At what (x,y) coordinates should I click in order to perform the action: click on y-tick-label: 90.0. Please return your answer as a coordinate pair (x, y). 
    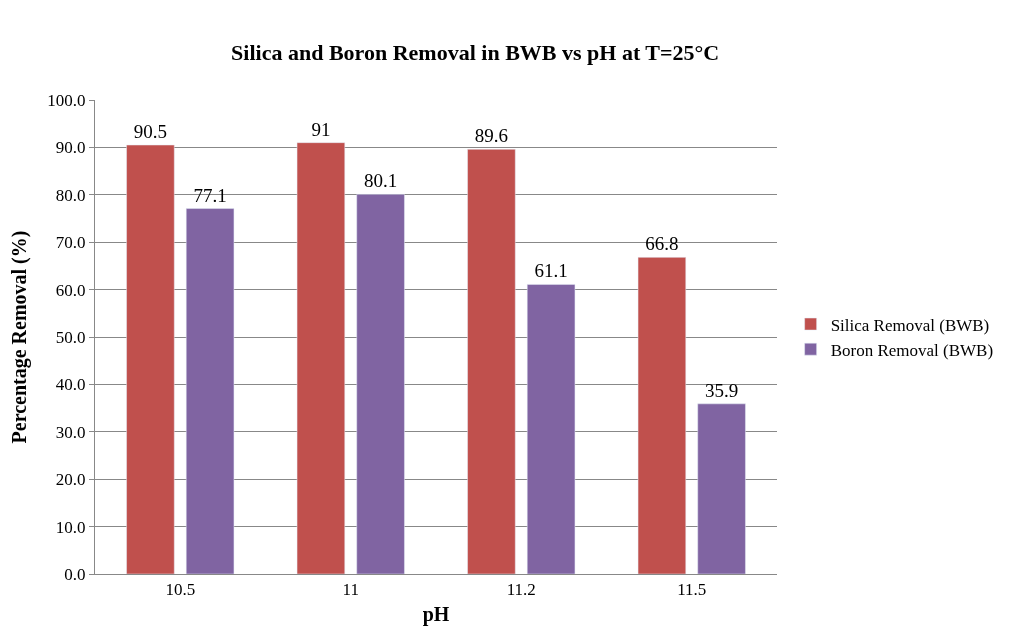
    Looking at the image, I should click on (70, 148).